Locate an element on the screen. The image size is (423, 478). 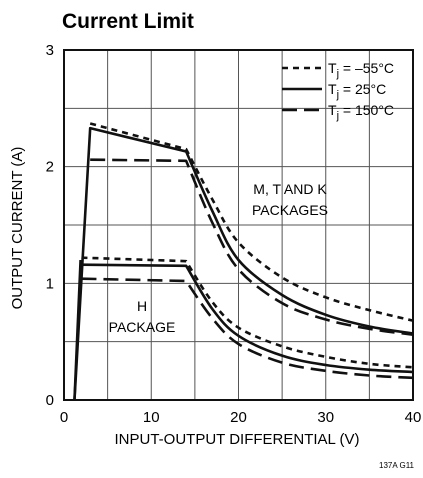
annotation-mtk-line2: PACKAGES is located at coordinates (290, 210).